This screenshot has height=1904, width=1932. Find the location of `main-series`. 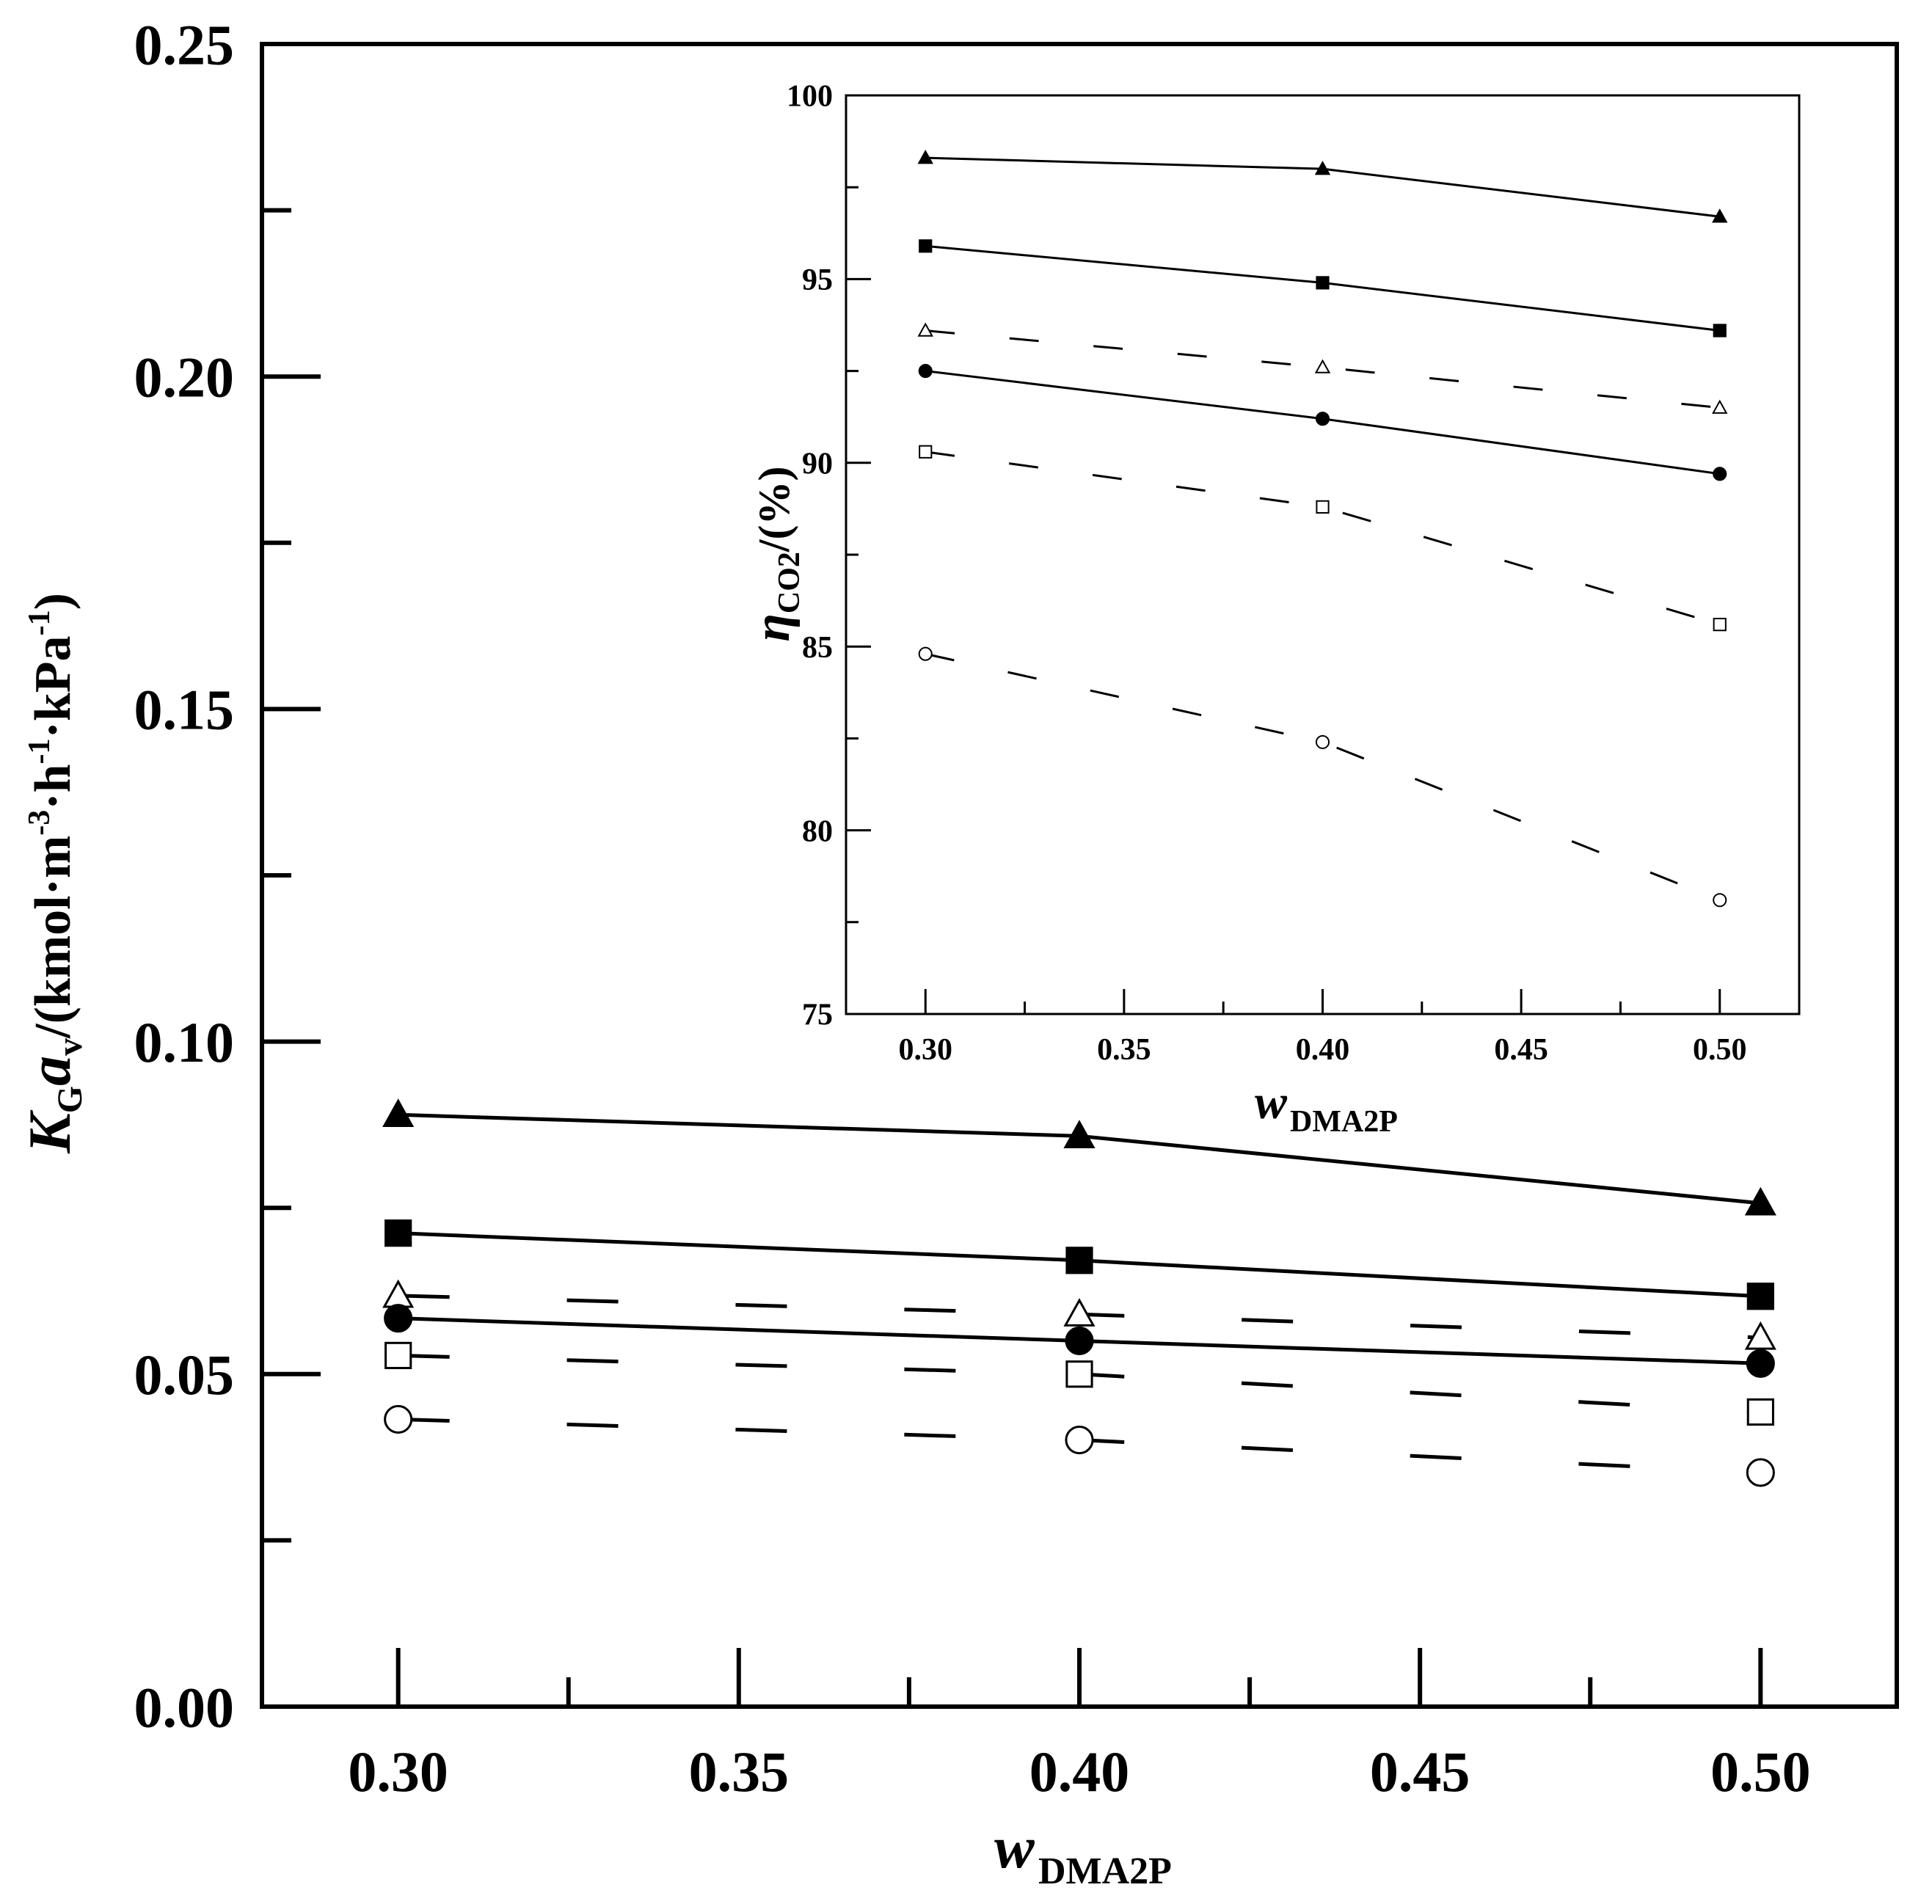

main-series is located at coordinates (1079, 1292).